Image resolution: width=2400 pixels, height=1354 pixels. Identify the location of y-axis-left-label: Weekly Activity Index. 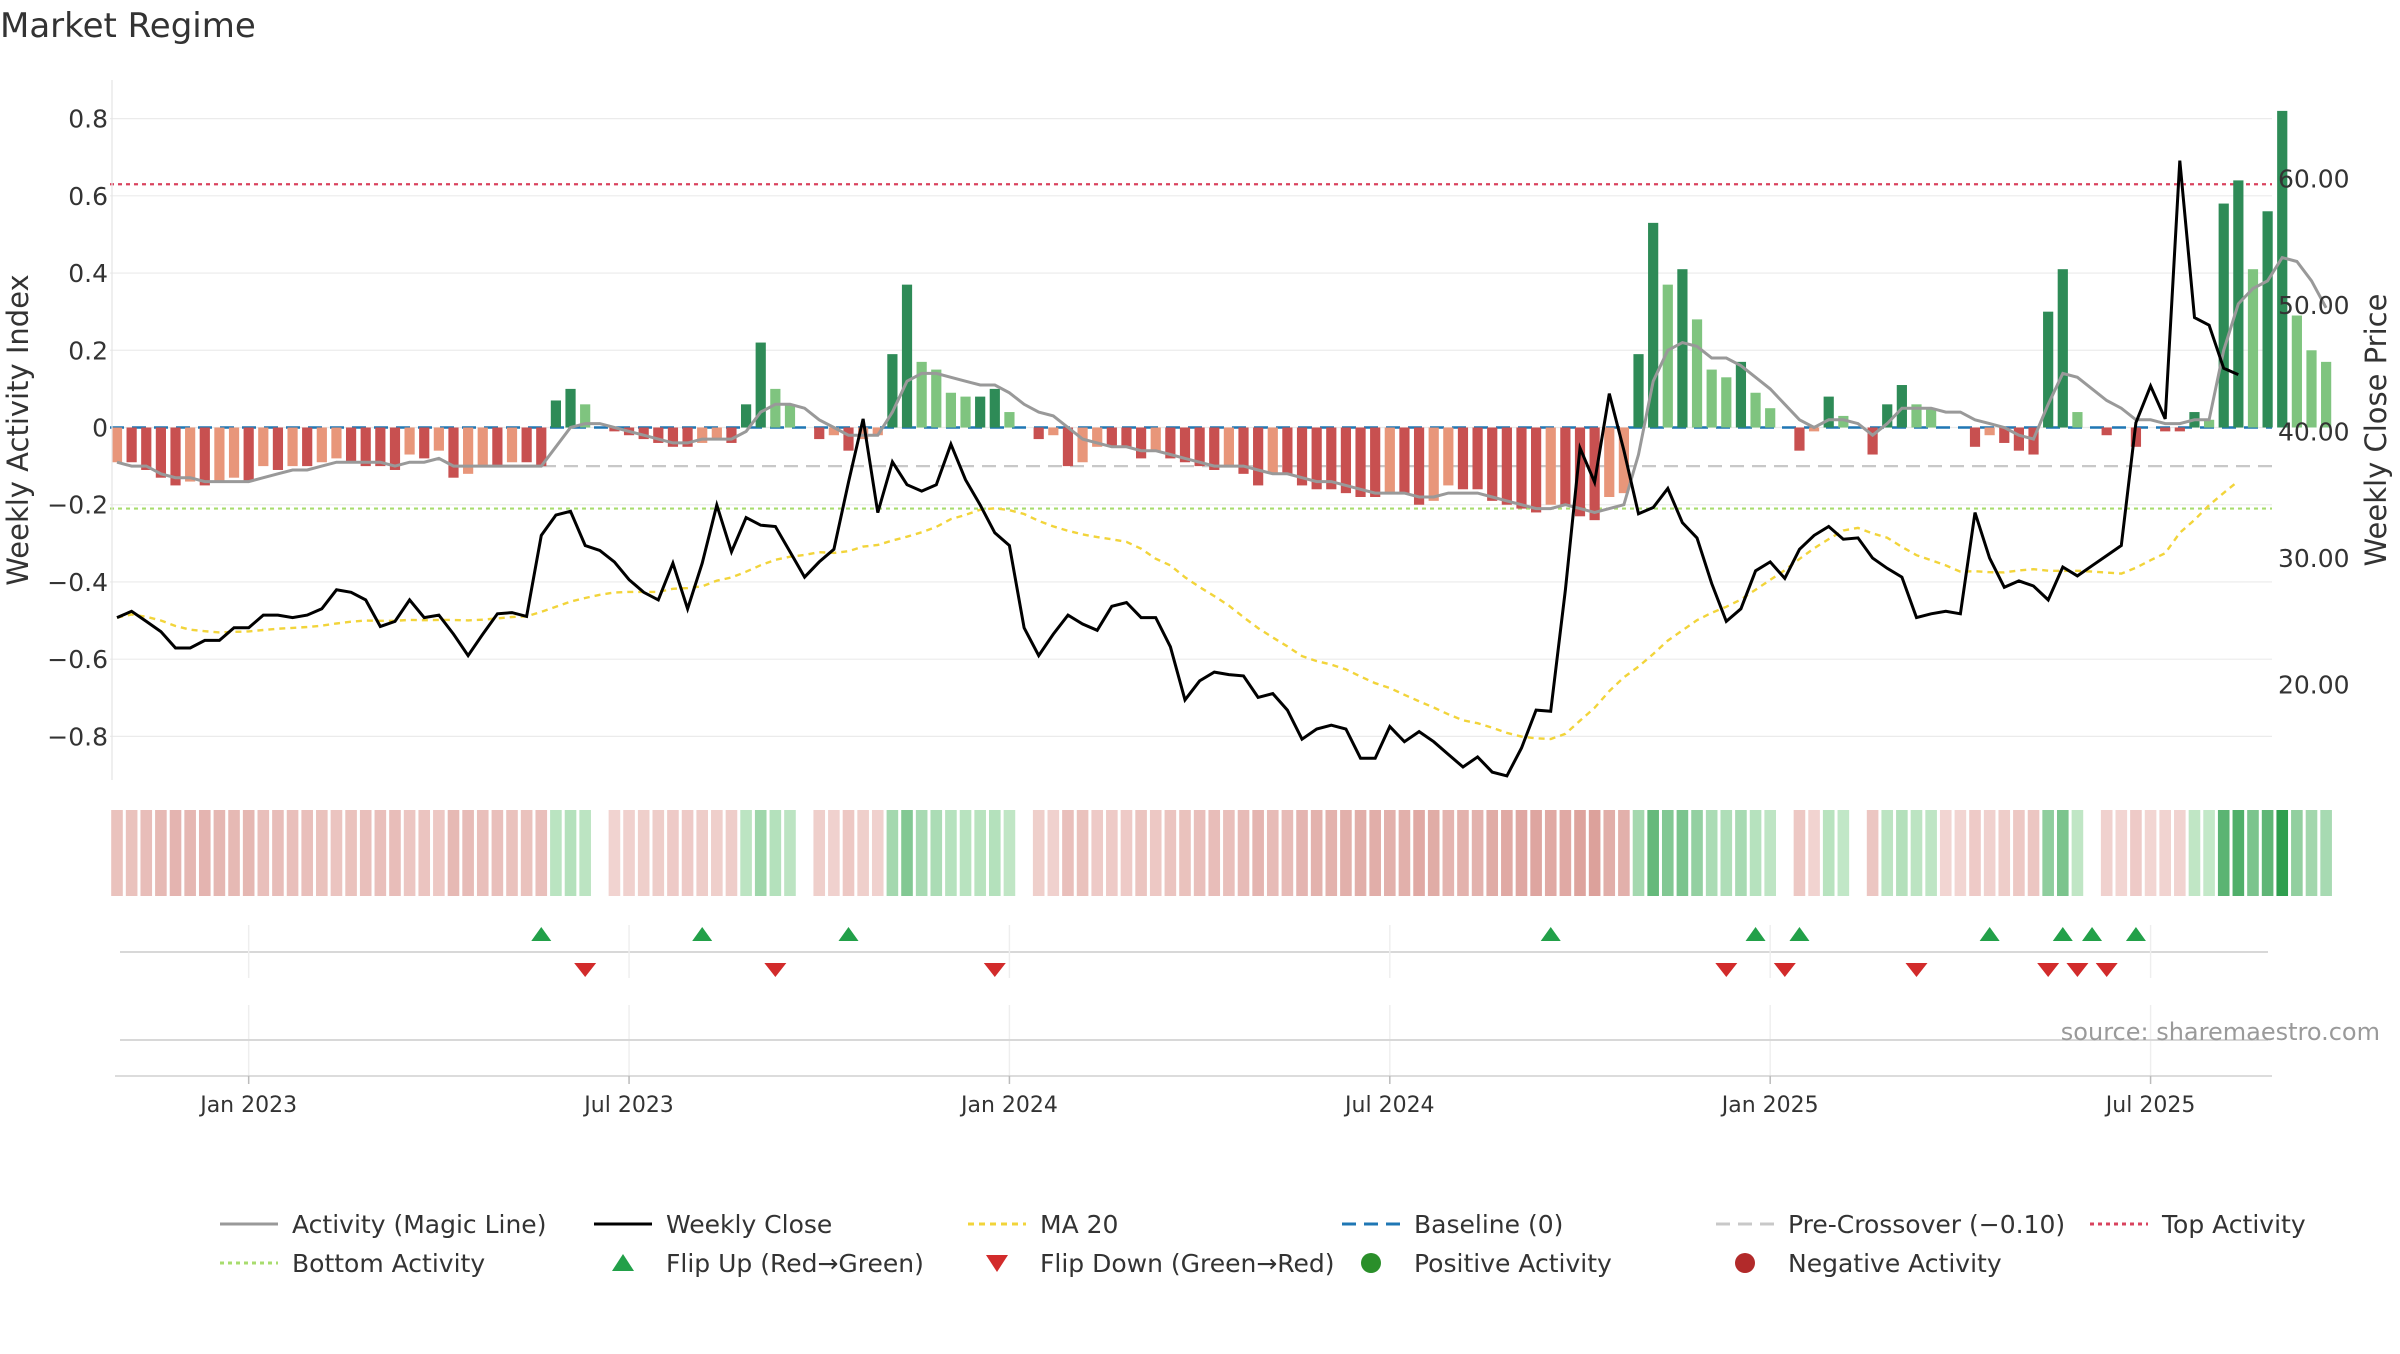
(18, 429).